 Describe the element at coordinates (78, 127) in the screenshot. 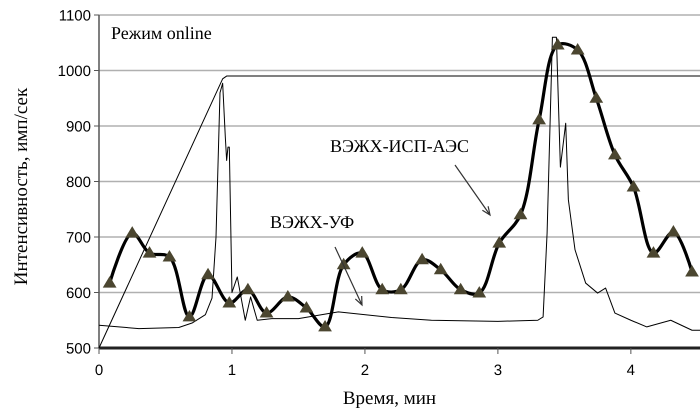

I see `y-tick-label: 900` at that location.